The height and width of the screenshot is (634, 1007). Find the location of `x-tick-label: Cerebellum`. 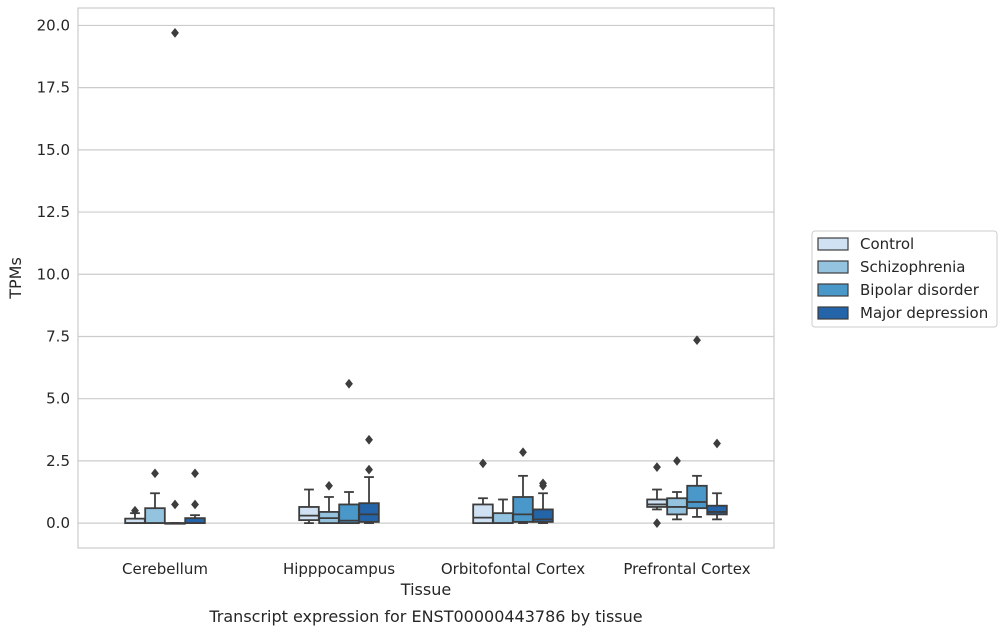

x-tick-label: Cerebellum is located at coordinates (165, 569).